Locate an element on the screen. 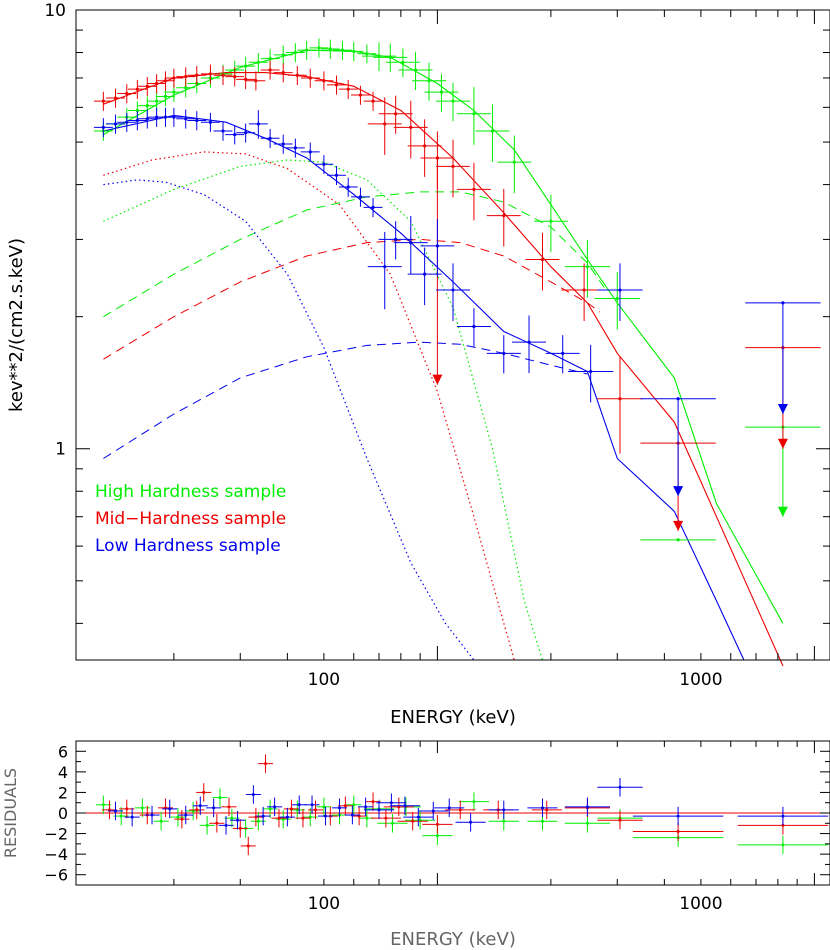 This screenshot has width=830, height=950. legend-low-hardness: Low Hardness sample is located at coordinates (188, 546).